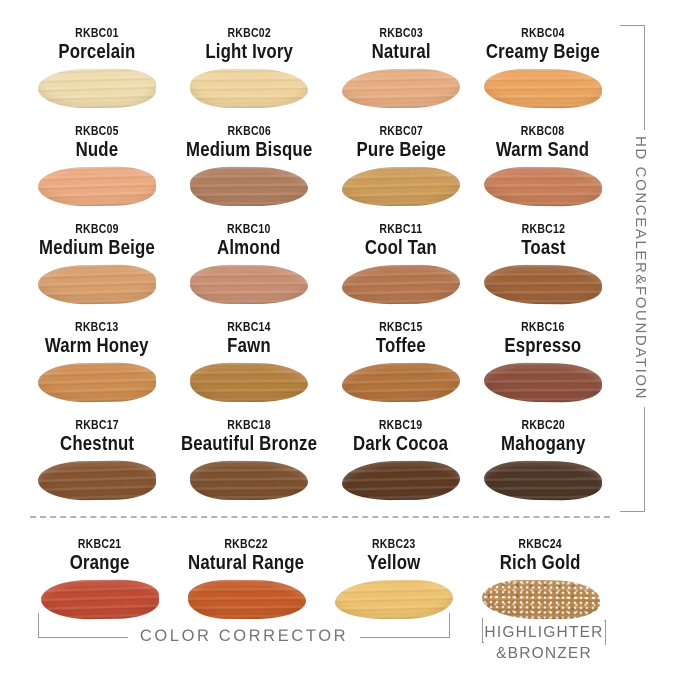  Describe the element at coordinates (483, 630) in the screenshot. I see `bracket-corner-left` at that location.